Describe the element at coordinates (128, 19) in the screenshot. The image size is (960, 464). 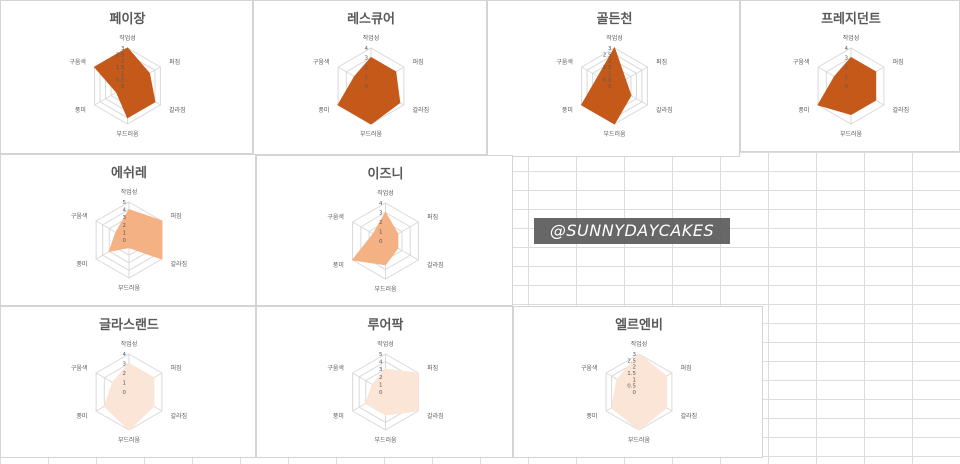
I see `chart-title: 페이장` at that location.